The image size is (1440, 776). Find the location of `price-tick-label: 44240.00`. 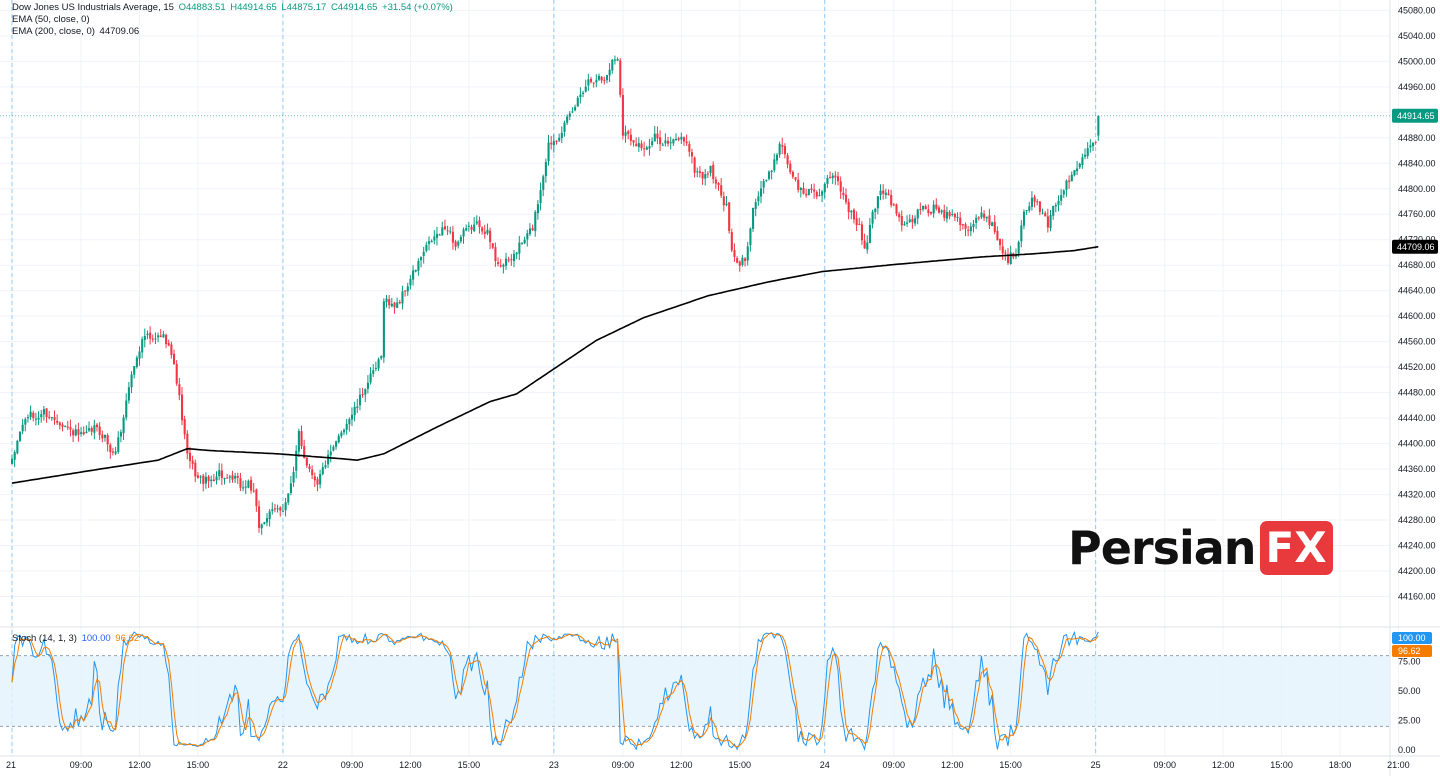

price-tick-label: 44240.00 is located at coordinates (1417, 546).